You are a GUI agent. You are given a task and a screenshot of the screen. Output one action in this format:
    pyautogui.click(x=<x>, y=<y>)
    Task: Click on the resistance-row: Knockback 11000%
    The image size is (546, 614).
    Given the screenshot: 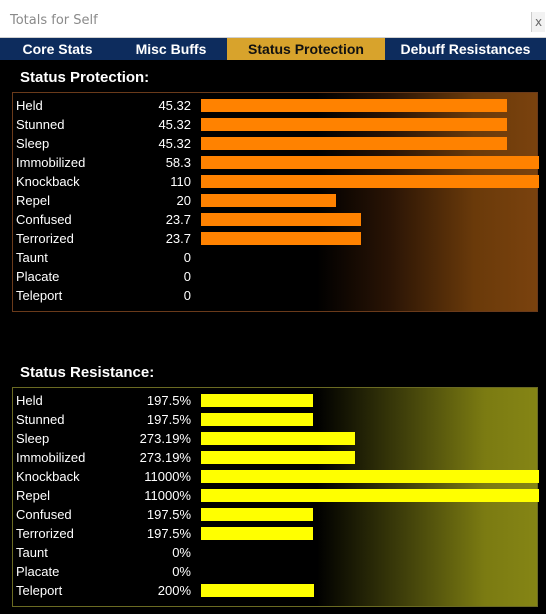 What is the action you would take?
    pyautogui.click(x=276, y=476)
    